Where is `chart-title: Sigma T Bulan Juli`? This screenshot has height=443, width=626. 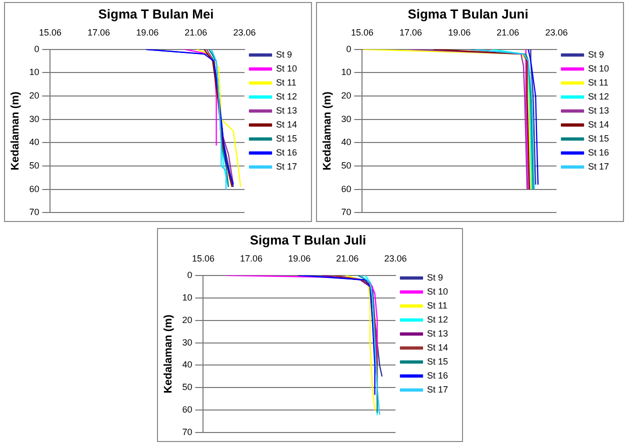
chart-title: Sigma T Bulan Juli is located at coordinates (308, 240).